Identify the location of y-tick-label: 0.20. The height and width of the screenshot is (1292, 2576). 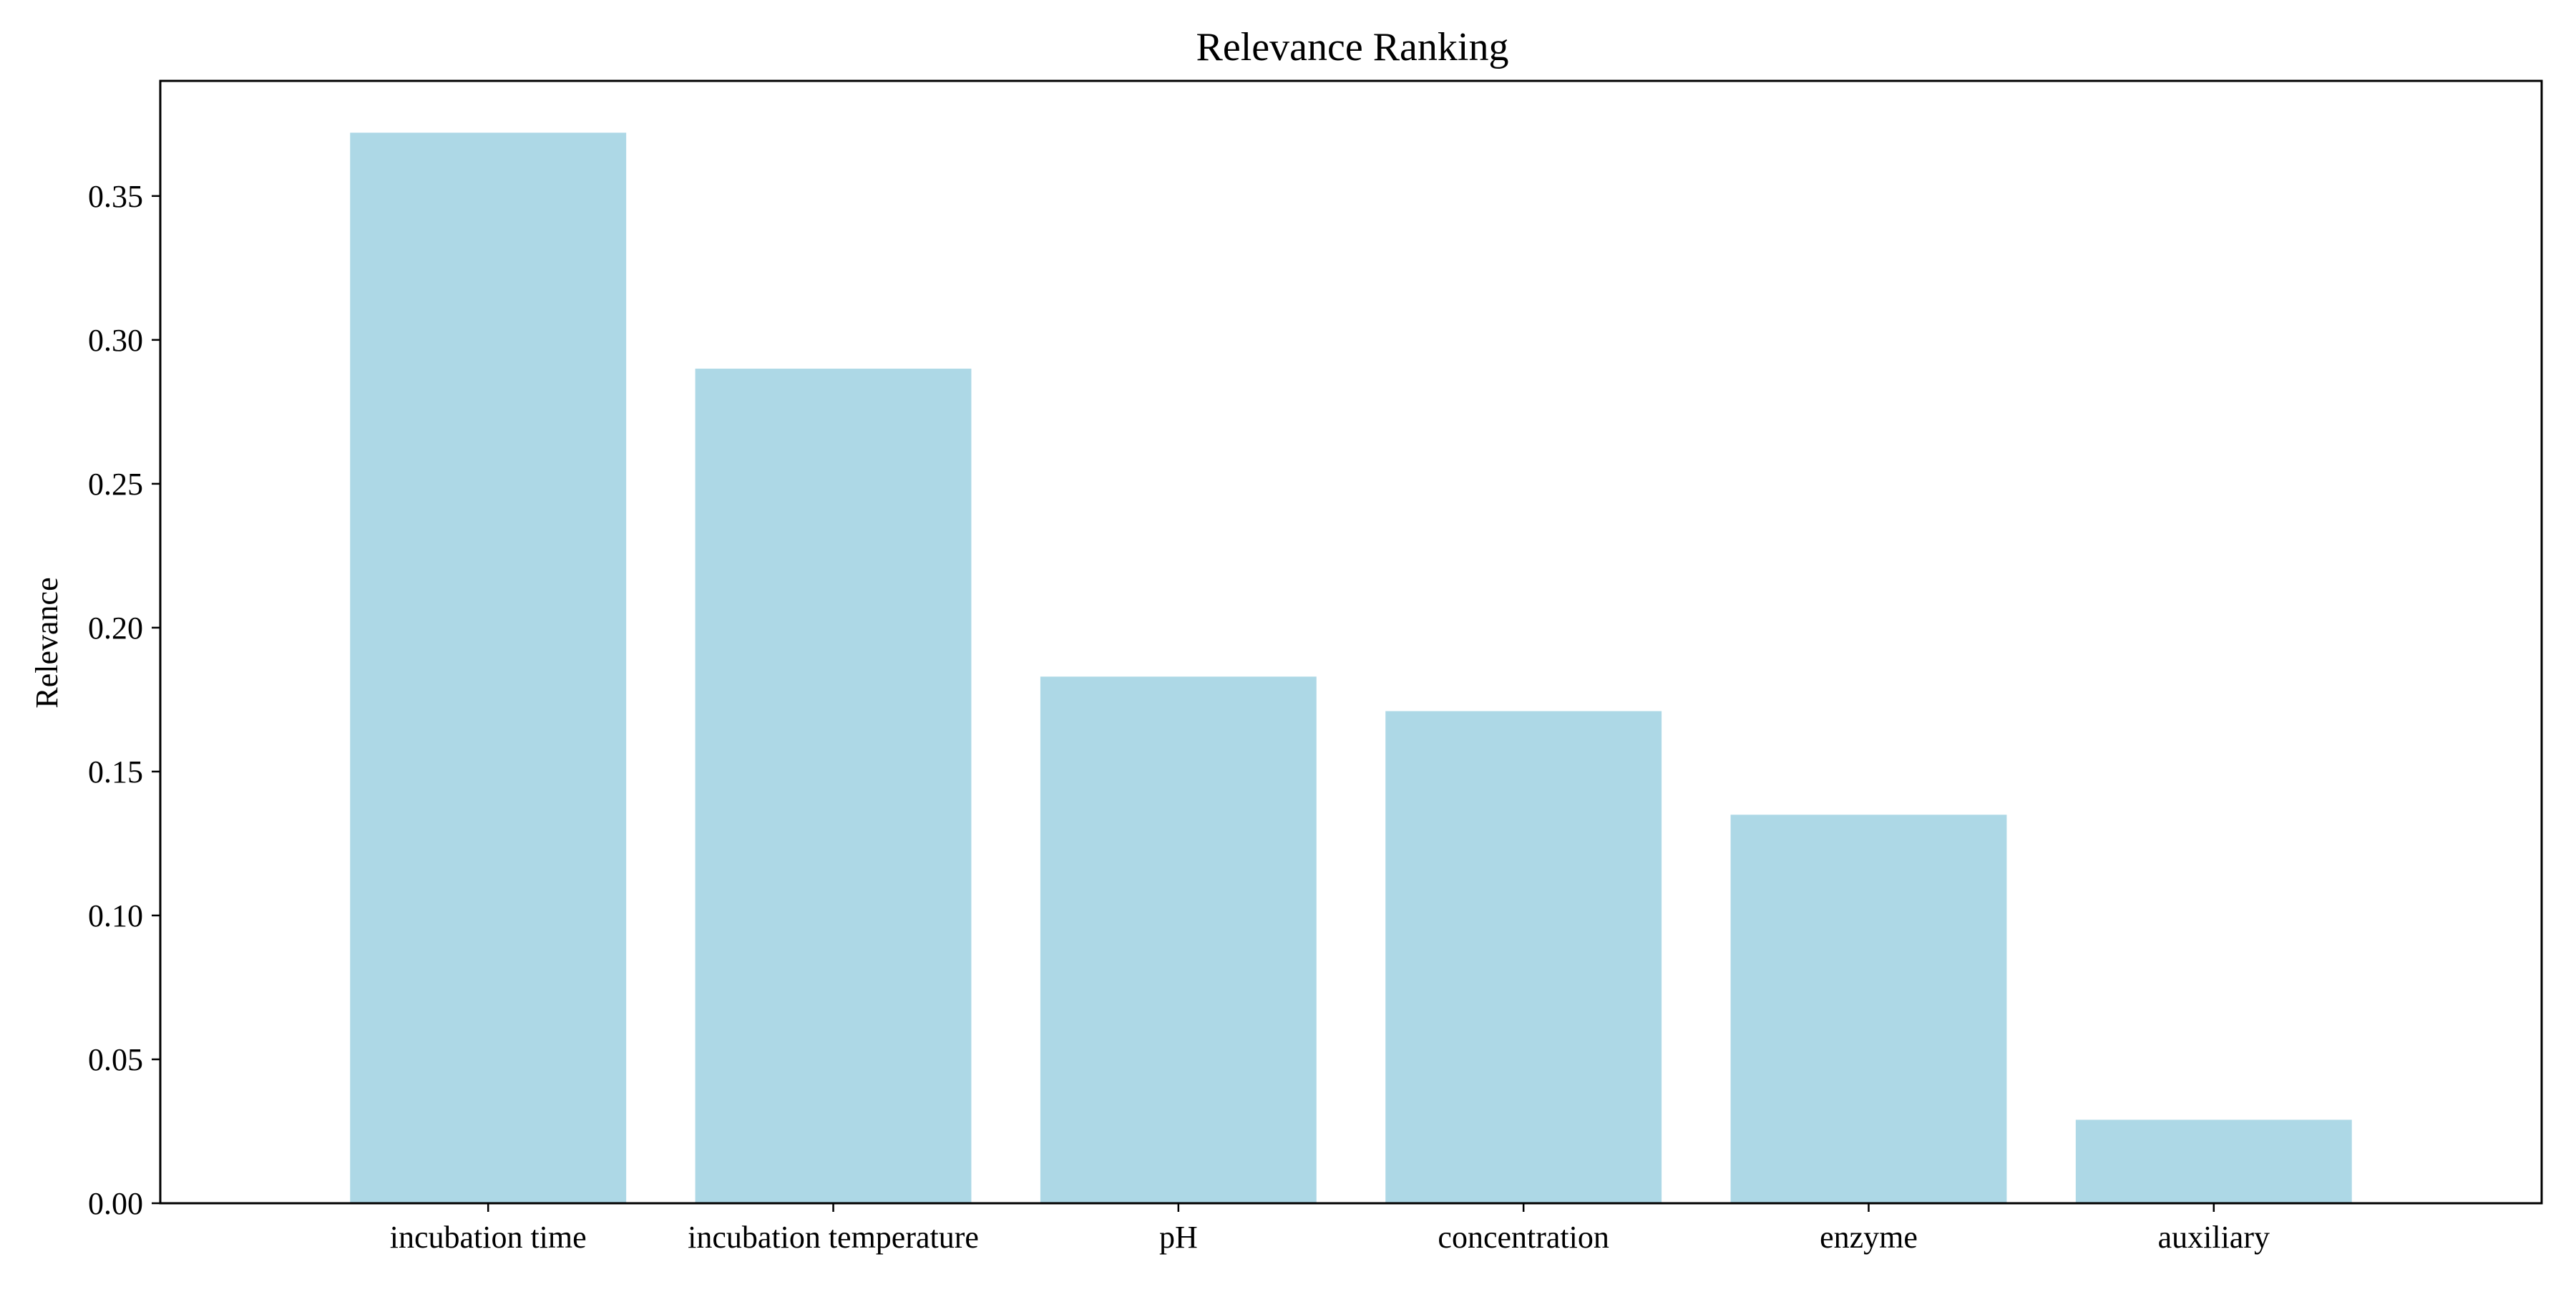
(115, 628).